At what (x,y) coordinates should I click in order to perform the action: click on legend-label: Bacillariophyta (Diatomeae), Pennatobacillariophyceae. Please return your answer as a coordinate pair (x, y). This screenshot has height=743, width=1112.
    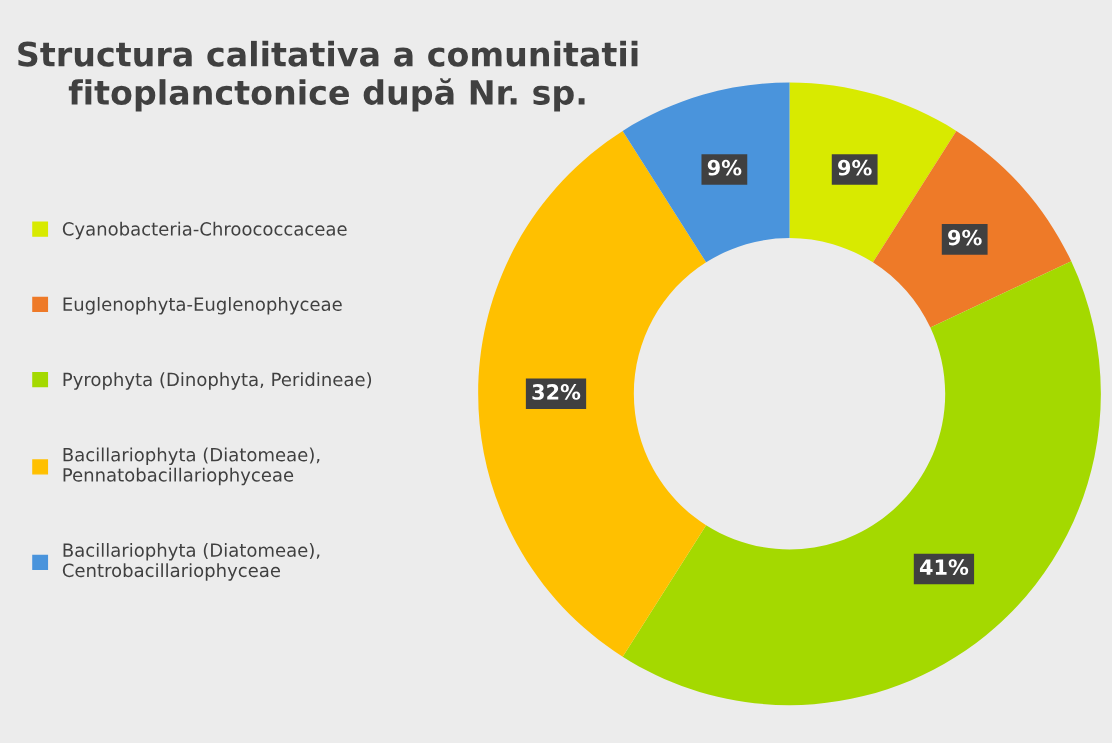
    Looking at the image, I should click on (191, 466).